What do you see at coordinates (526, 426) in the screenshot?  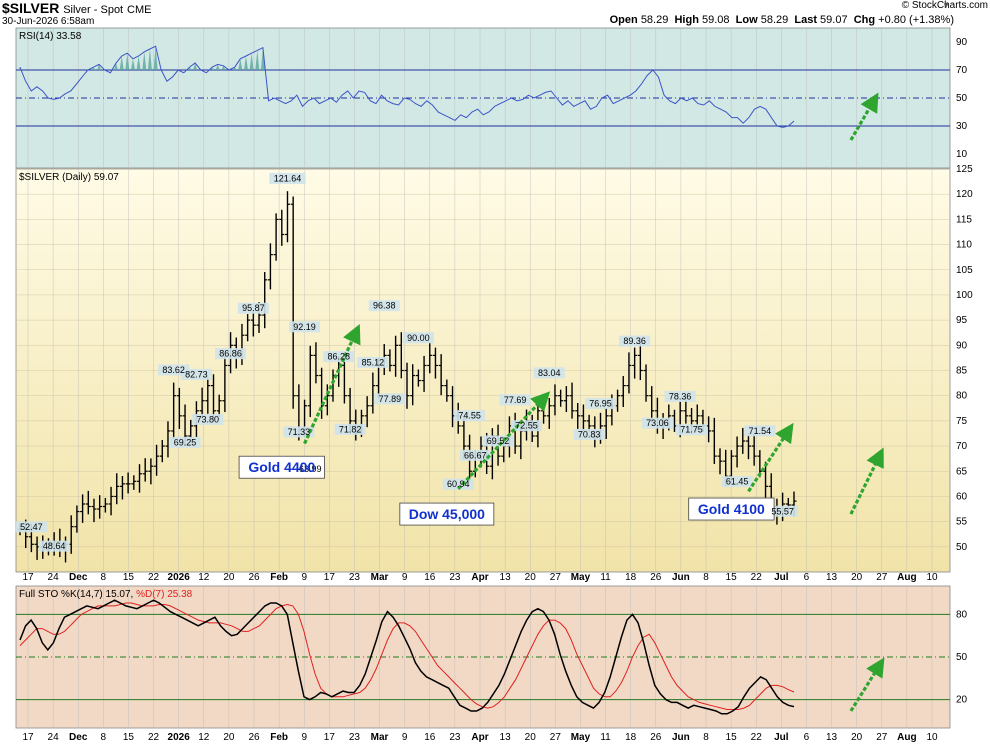 I see `price-label: 72.55` at bounding box center [526, 426].